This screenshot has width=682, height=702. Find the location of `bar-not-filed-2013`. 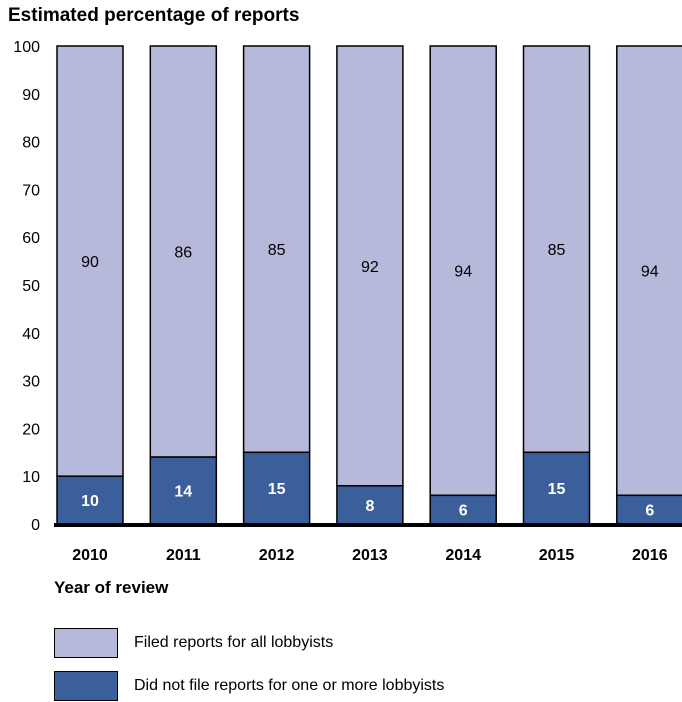

bar-not-filed-2013 is located at coordinates (370, 505).